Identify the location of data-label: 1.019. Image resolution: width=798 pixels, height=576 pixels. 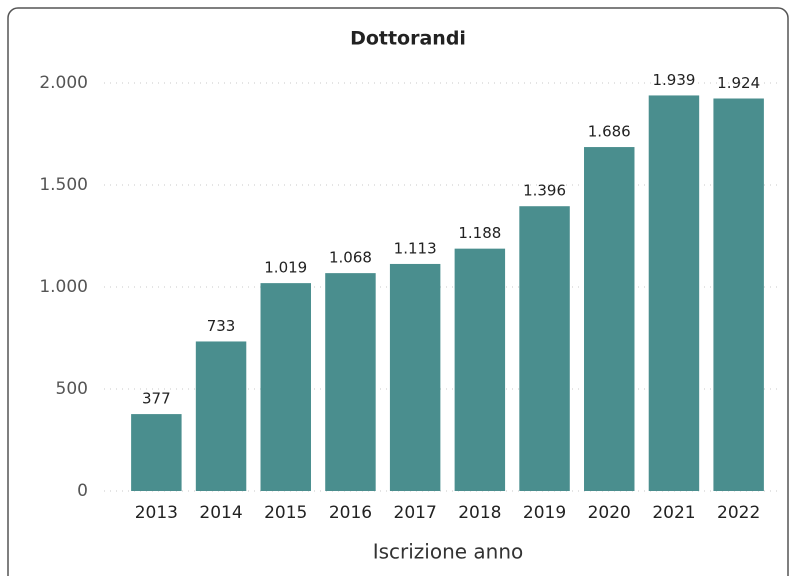
(285, 268).